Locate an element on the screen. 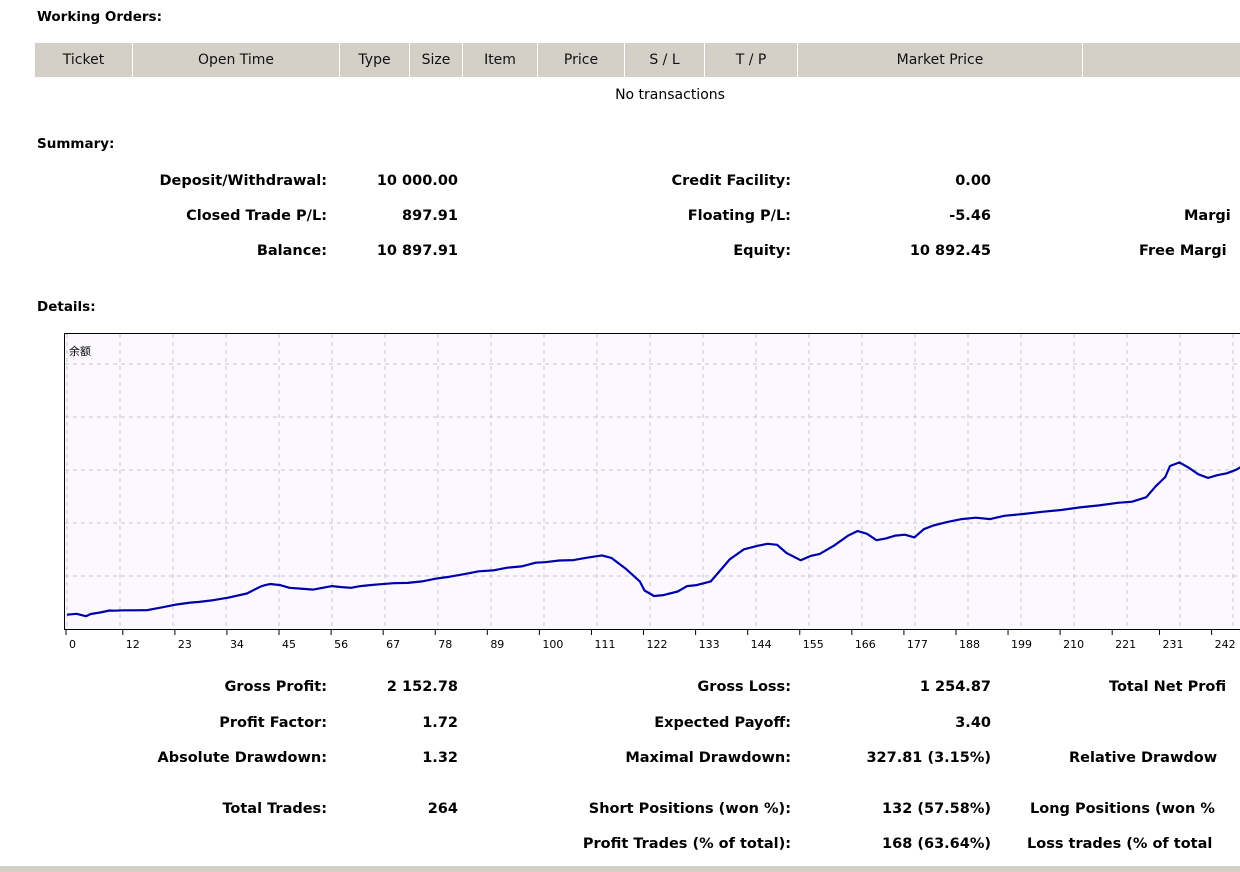  col-blank is located at coordinates (1161, 60).